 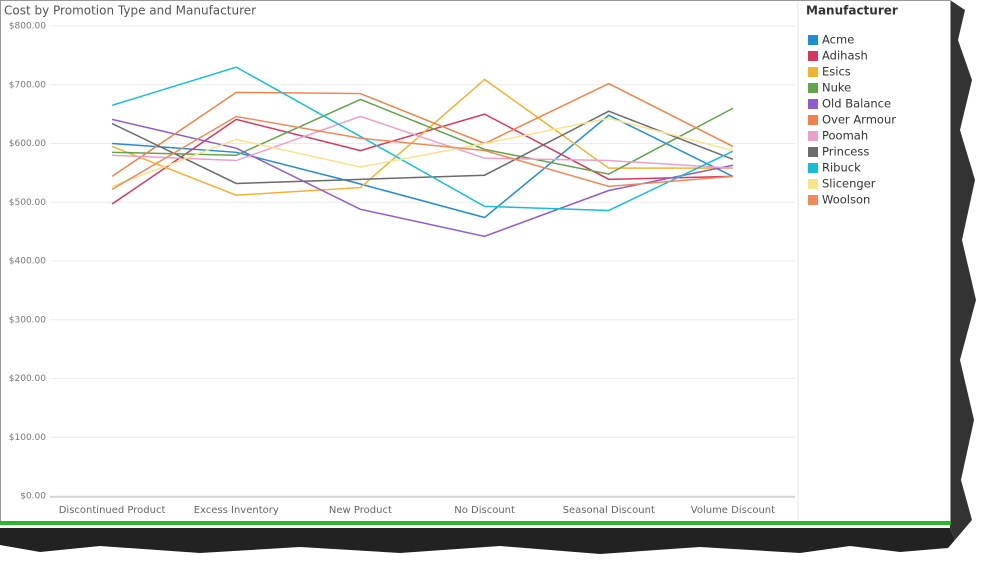 What do you see at coordinates (963, 270) in the screenshot?
I see `torn-edge` at bounding box center [963, 270].